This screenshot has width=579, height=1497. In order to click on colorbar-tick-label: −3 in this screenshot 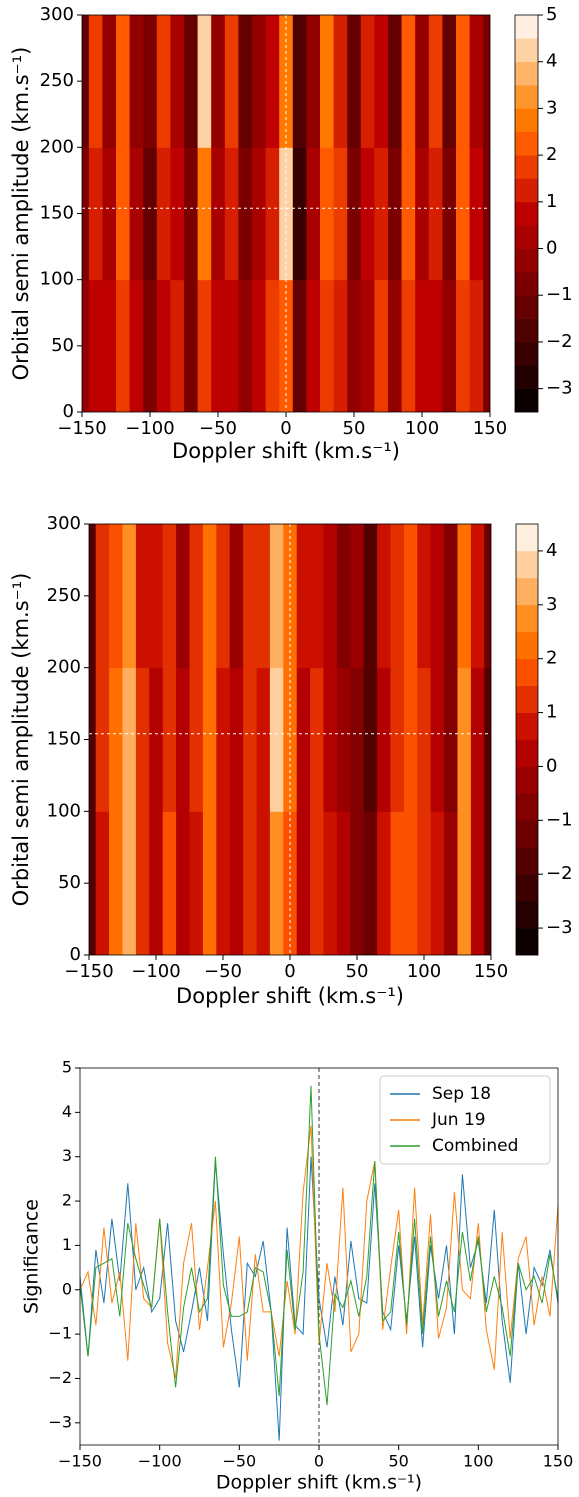, I will do `click(559, 927)`.